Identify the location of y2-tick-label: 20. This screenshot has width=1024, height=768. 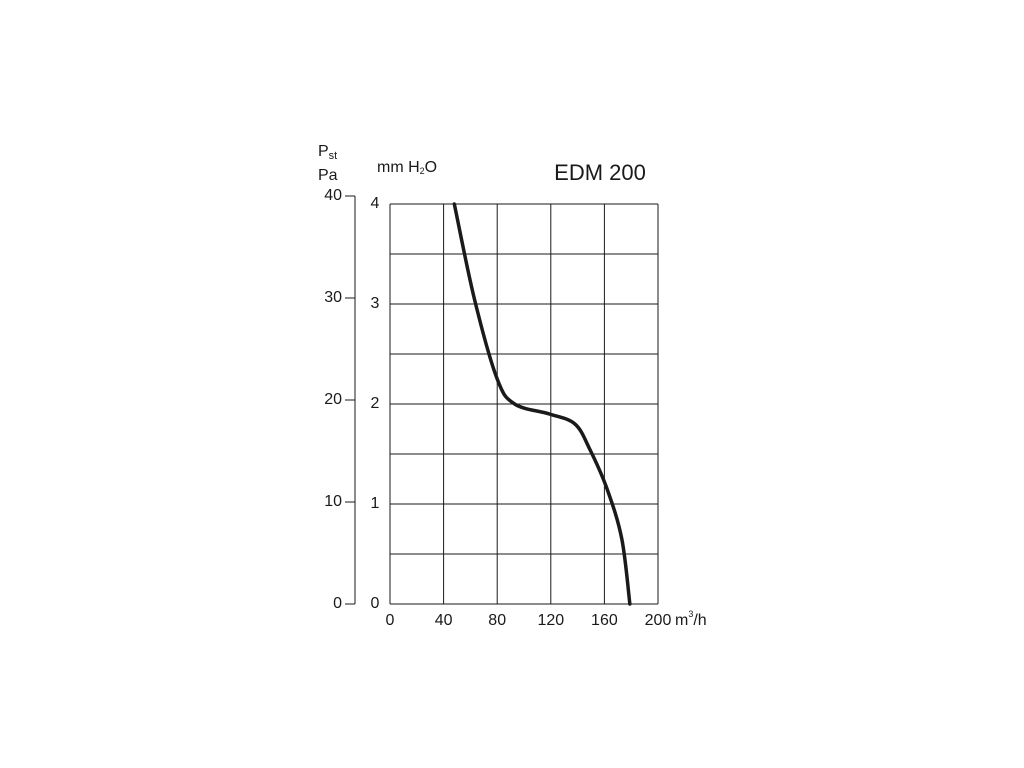
(333, 399).